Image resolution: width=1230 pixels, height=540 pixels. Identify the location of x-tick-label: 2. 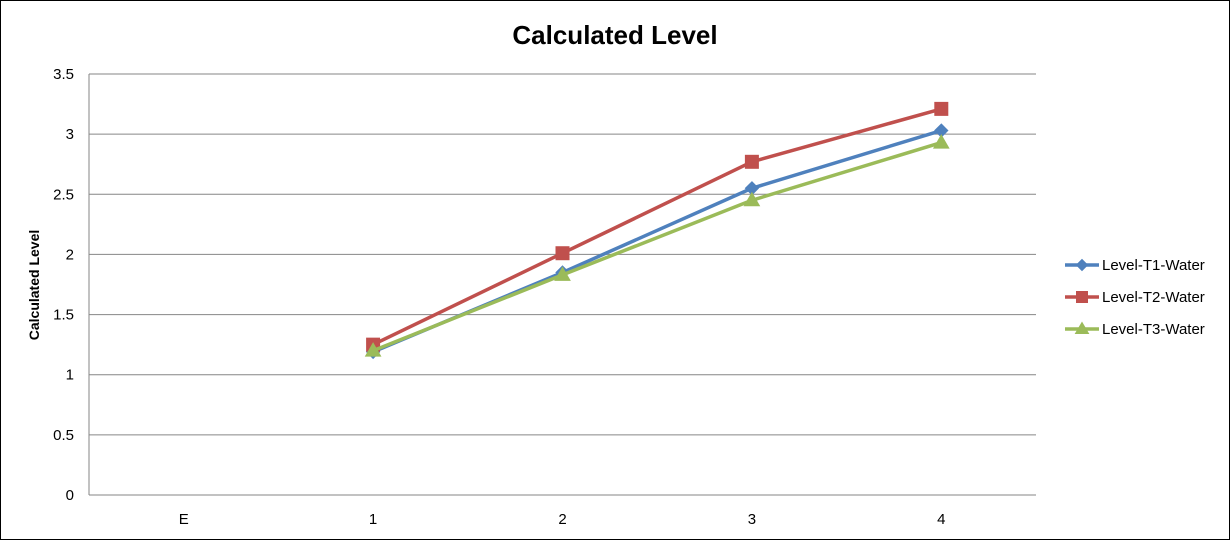
(562, 519).